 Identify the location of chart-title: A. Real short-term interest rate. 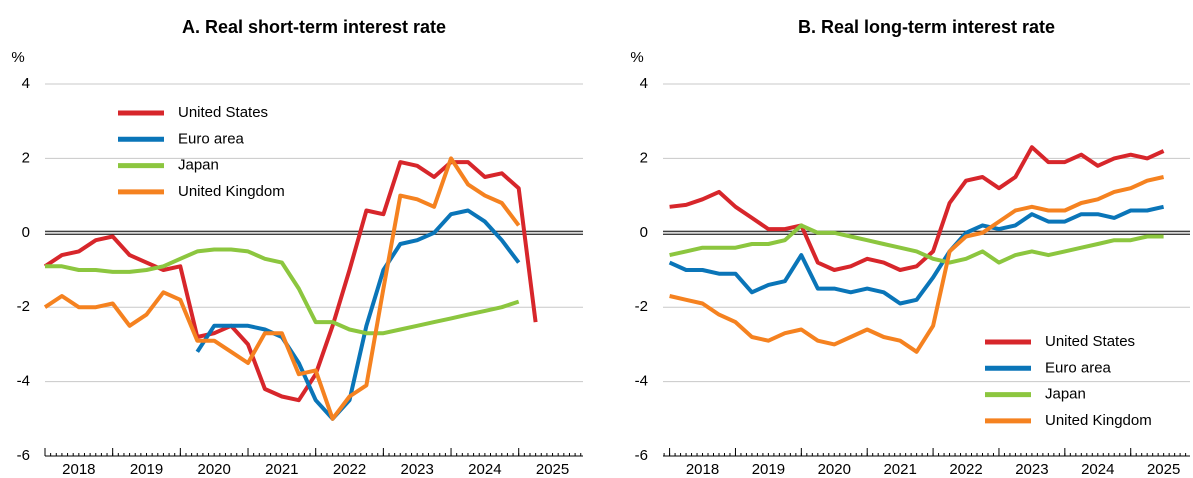
(314, 27).